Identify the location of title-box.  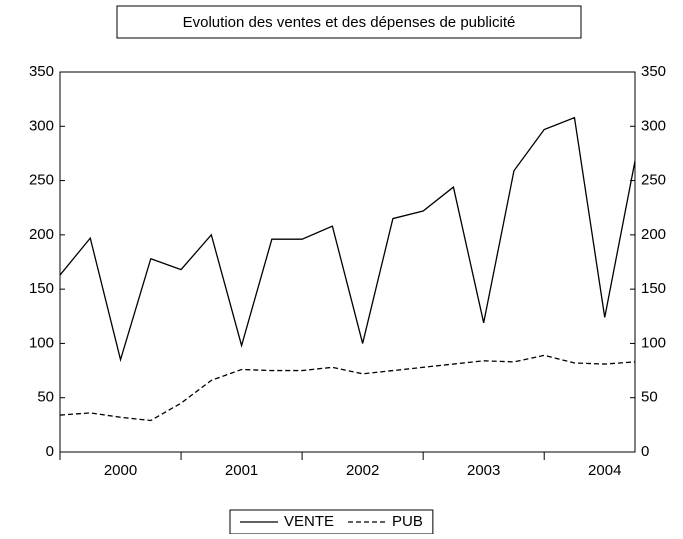
(349, 22).